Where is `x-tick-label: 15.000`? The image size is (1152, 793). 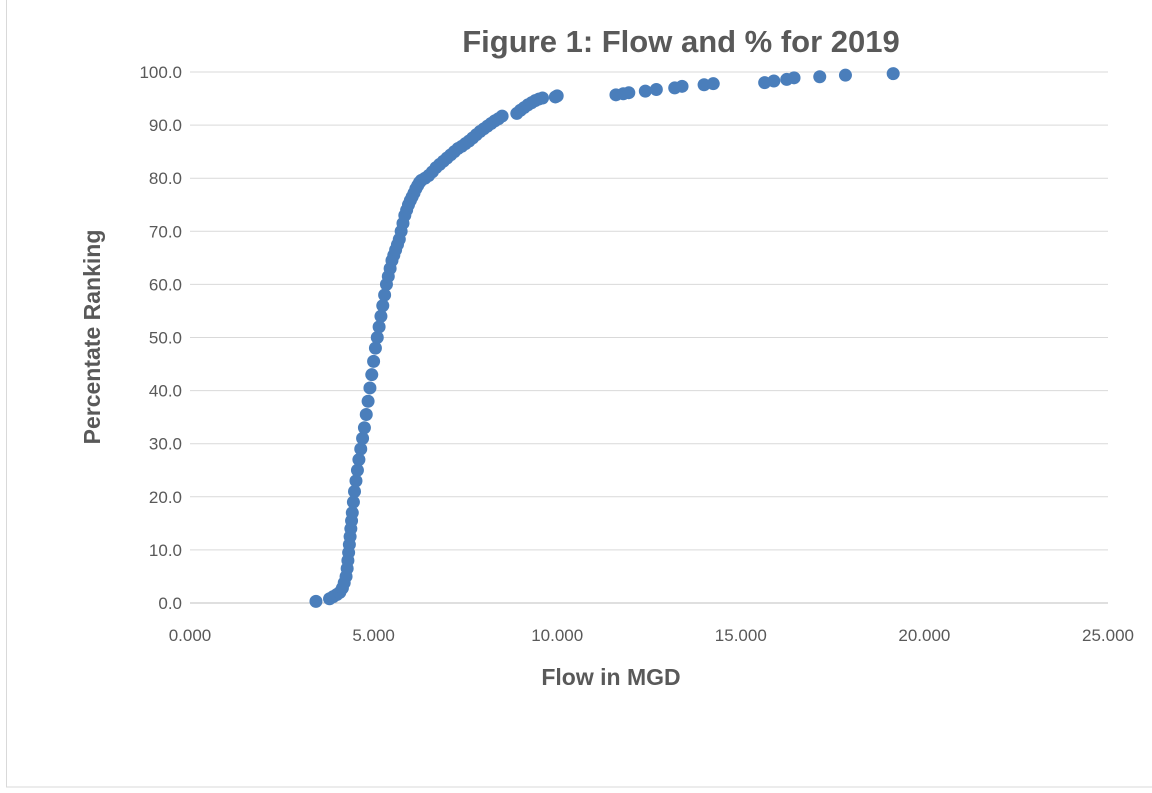
x-tick-label: 15.000 is located at coordinates (741, 635).